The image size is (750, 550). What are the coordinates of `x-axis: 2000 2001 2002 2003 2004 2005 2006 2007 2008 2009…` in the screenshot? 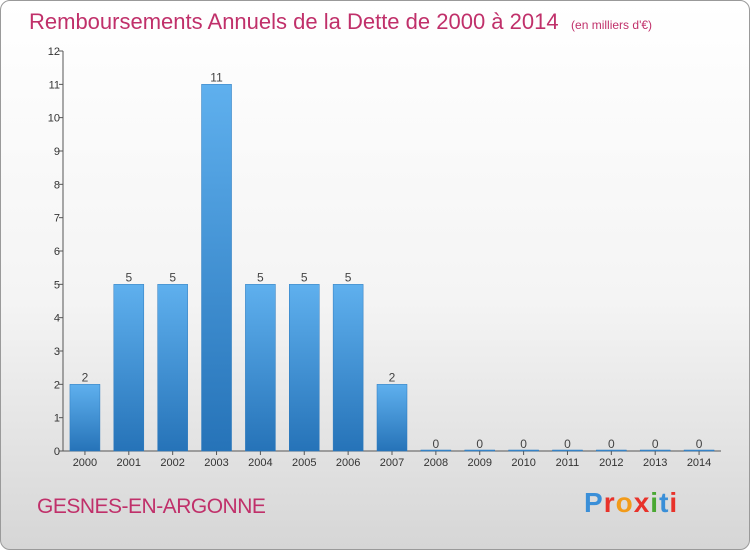 It's located at (392, 459).